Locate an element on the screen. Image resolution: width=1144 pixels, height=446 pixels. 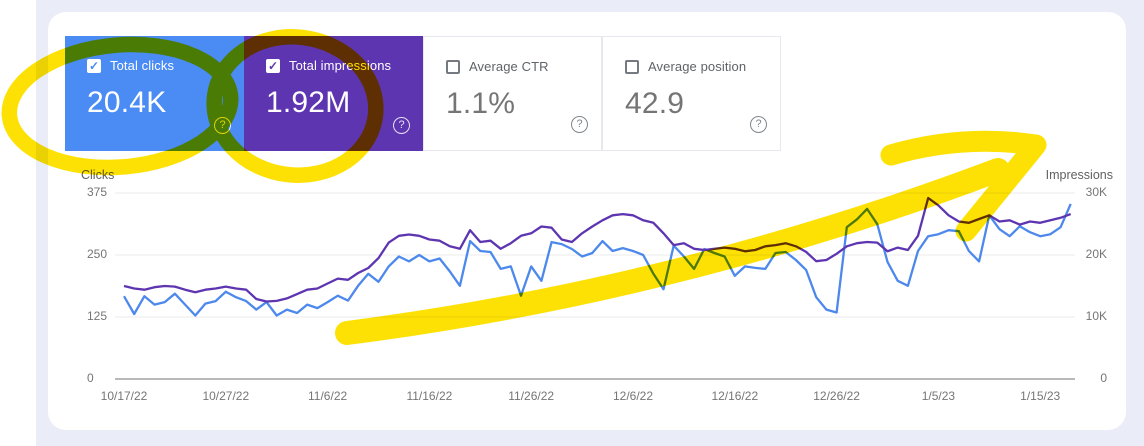
card-label: Total impressions is located at coordinates (340, 65).